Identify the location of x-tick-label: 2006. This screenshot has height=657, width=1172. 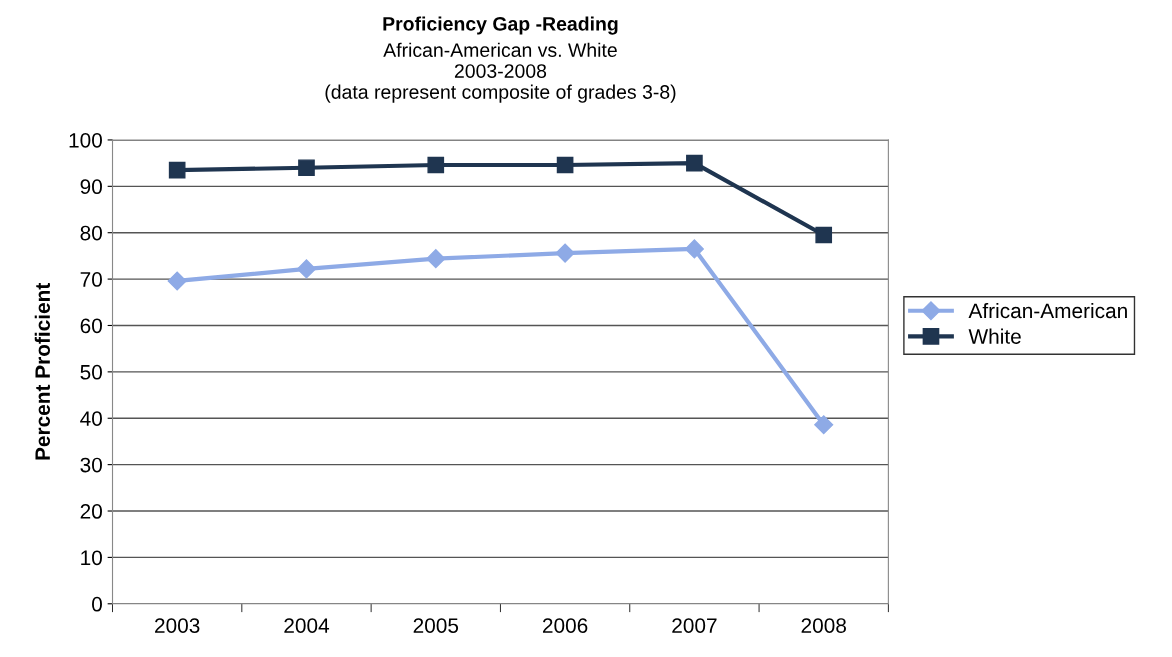
(565, 625).